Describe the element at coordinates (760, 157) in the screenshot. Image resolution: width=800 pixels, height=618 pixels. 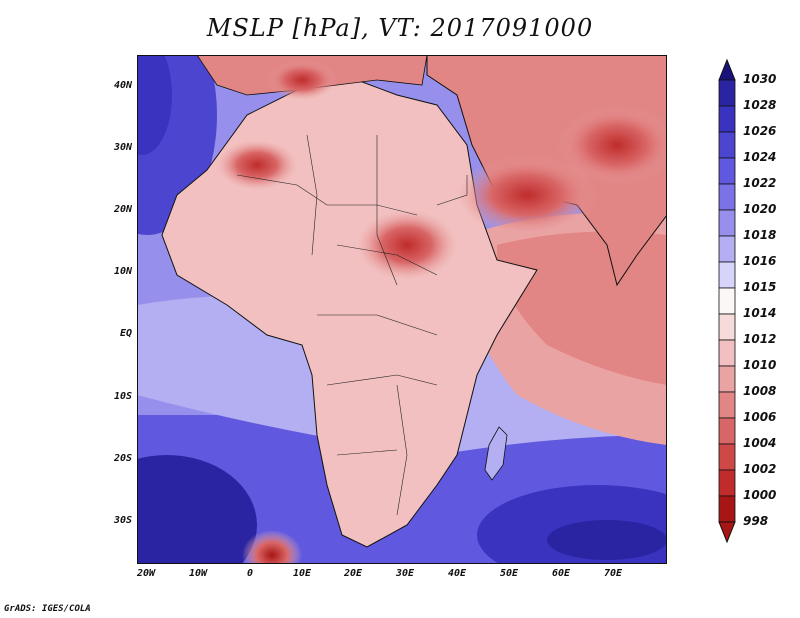
I see `colorbar-label: 1024` at that location.